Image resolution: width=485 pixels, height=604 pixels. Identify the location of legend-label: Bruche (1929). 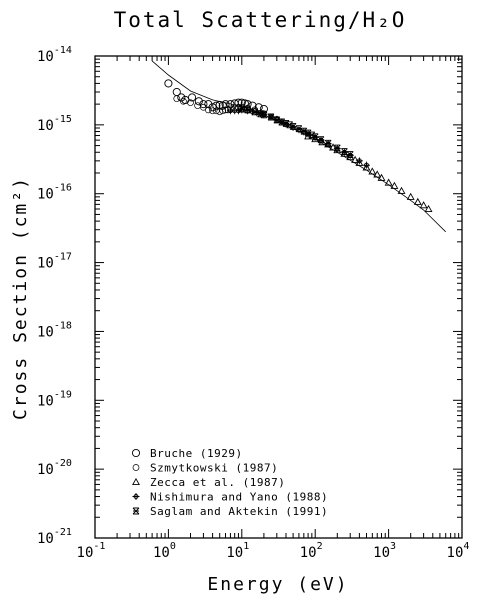
(196, 453).